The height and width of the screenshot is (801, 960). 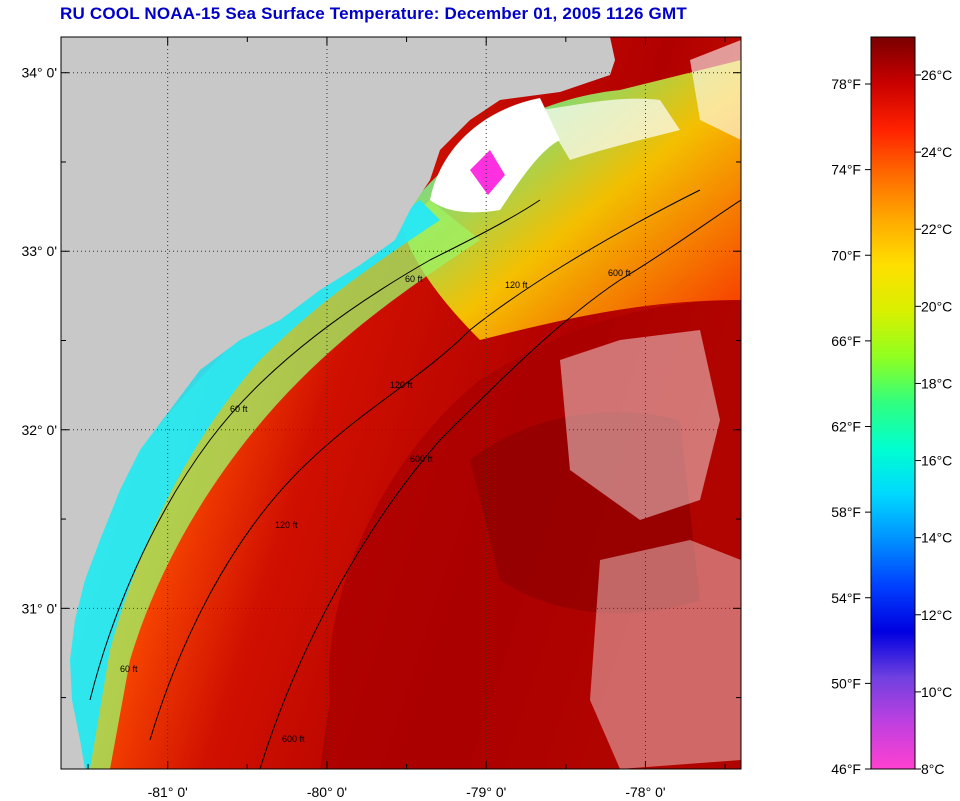 I want to click on cloud-patch, so click(x=495, y=155).